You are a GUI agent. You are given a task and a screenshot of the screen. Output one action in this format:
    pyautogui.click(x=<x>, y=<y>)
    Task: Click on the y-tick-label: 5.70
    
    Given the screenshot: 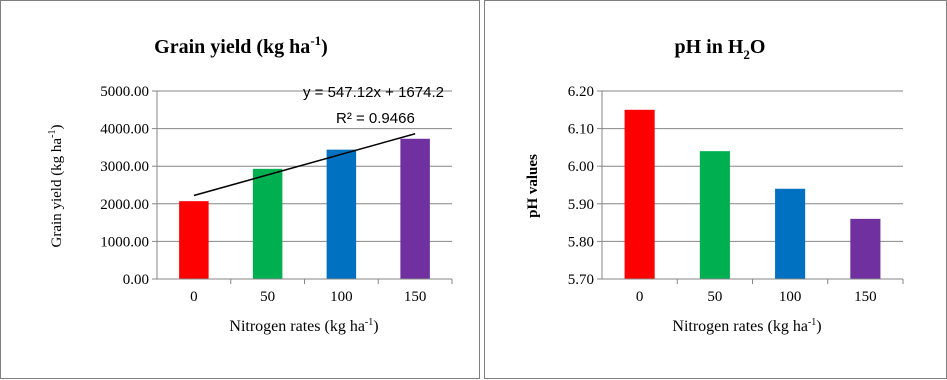 What is the action you would take?
    pyautogui.click(x=581, y=280)
    